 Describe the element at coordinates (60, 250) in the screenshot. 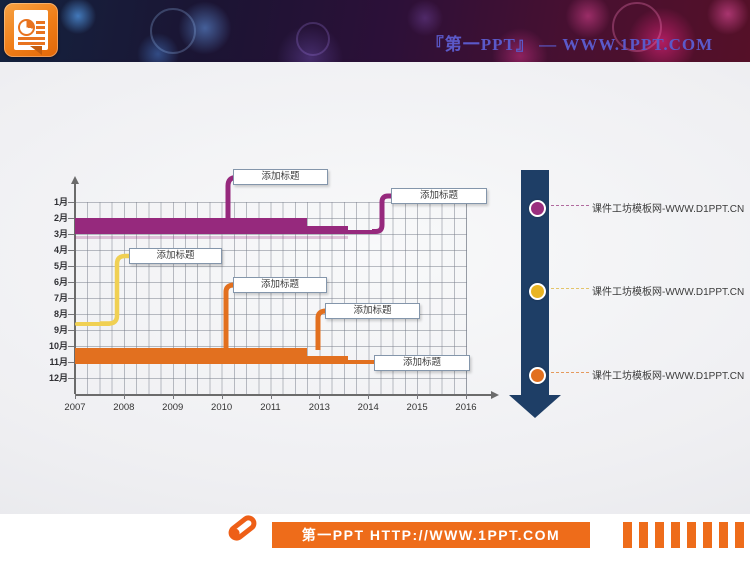

I see `y-tick-label: 4月` at that location.